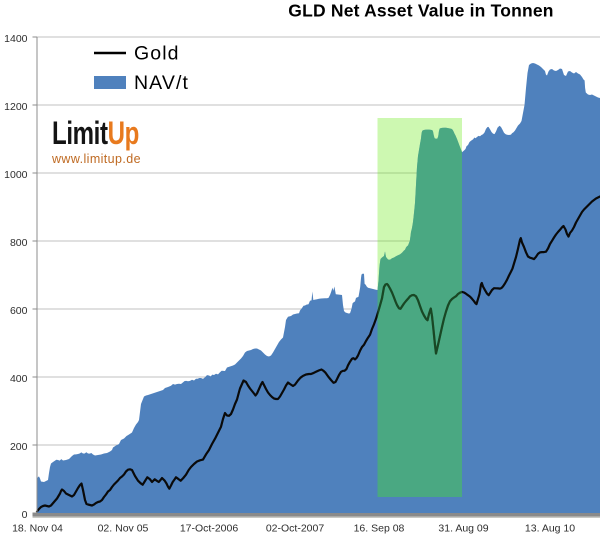 Image resolution: width=600 pixels, height=539 pixels. What do you see at coordinates (295, 529) in the screenshot?
I see `svg-text: 02-Oct-2007` at bounding box center [295, 529].